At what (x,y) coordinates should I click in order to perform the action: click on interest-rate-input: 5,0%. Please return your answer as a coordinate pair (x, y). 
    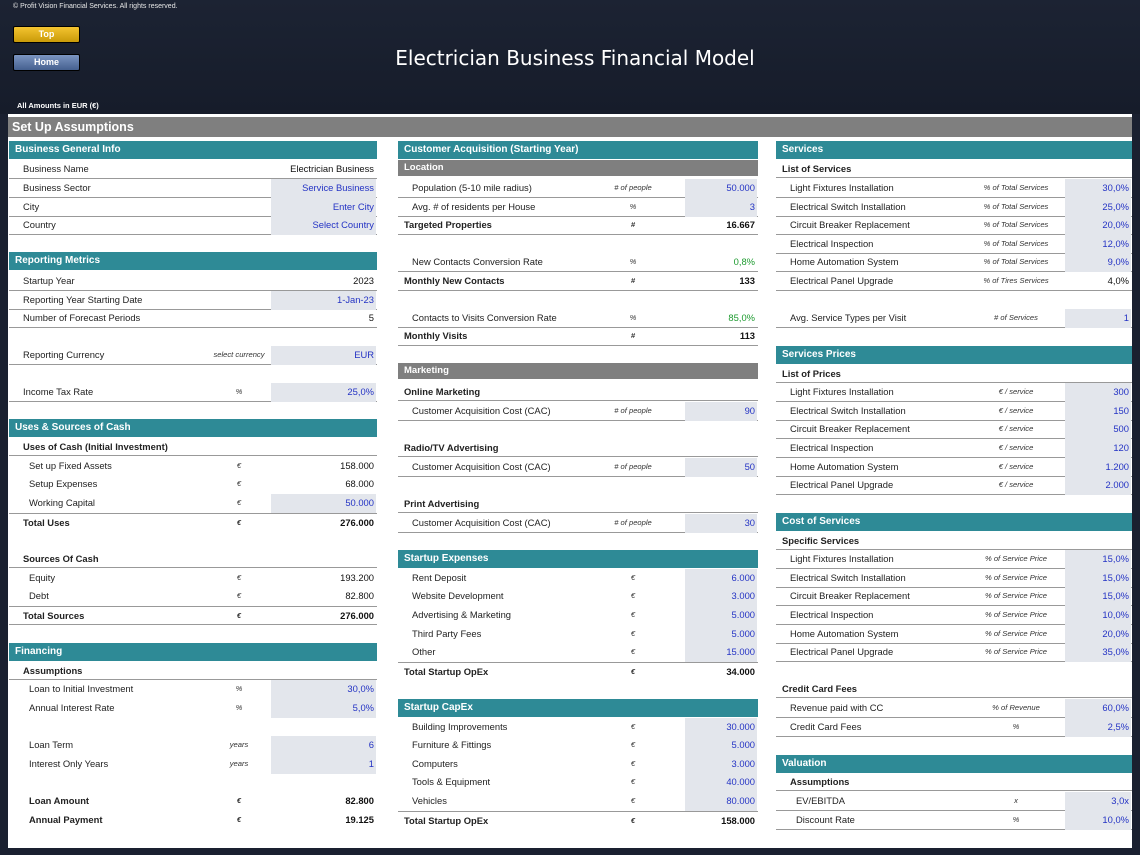
    Looking at the image, I should click on (323, 708).